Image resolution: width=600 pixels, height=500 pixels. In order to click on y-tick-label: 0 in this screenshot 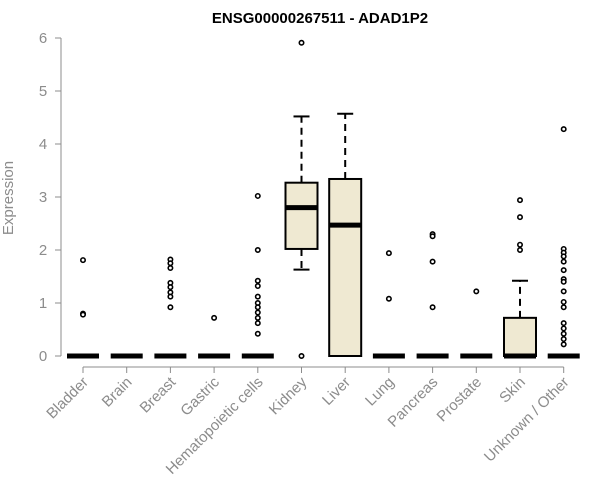, I will do `click(43, 356)`.